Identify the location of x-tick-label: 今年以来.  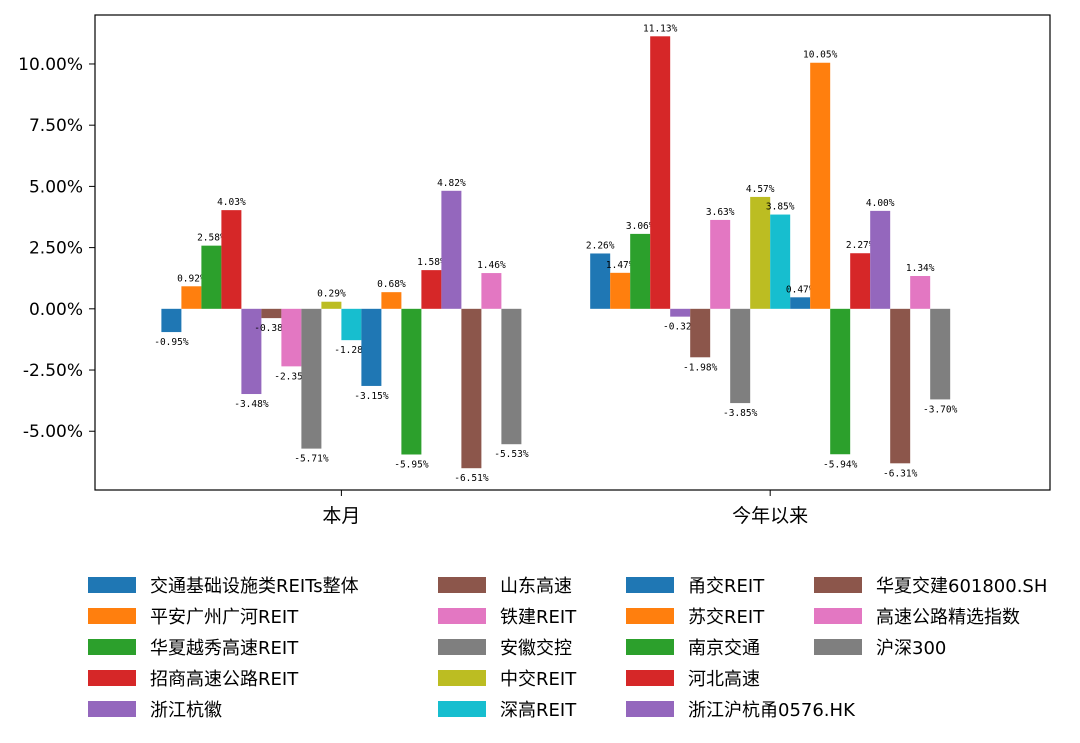
(770, 516).